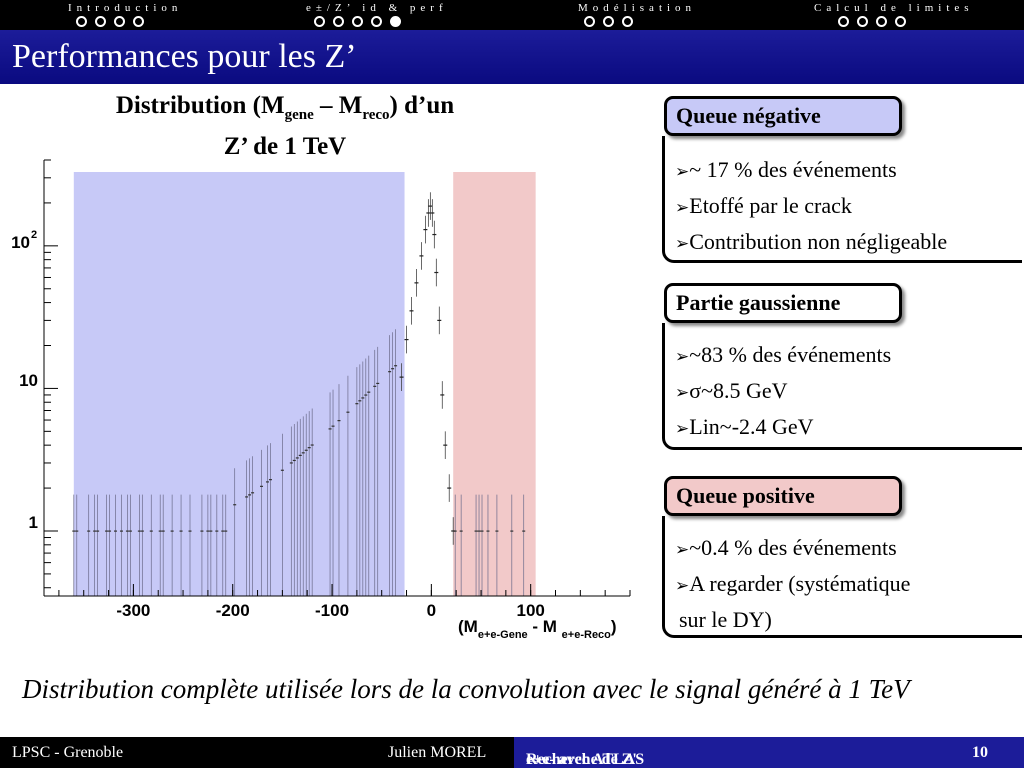 Image resolution: width=1024 pixels, height=769 pixels. I want to click on bullet: ➢σ~8.5 GeV, so click(848, 392).